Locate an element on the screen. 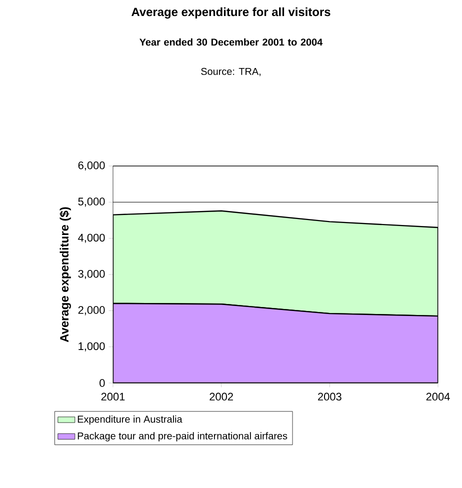  y-tick-label: 1,000 is located at coordinates (91, 347).